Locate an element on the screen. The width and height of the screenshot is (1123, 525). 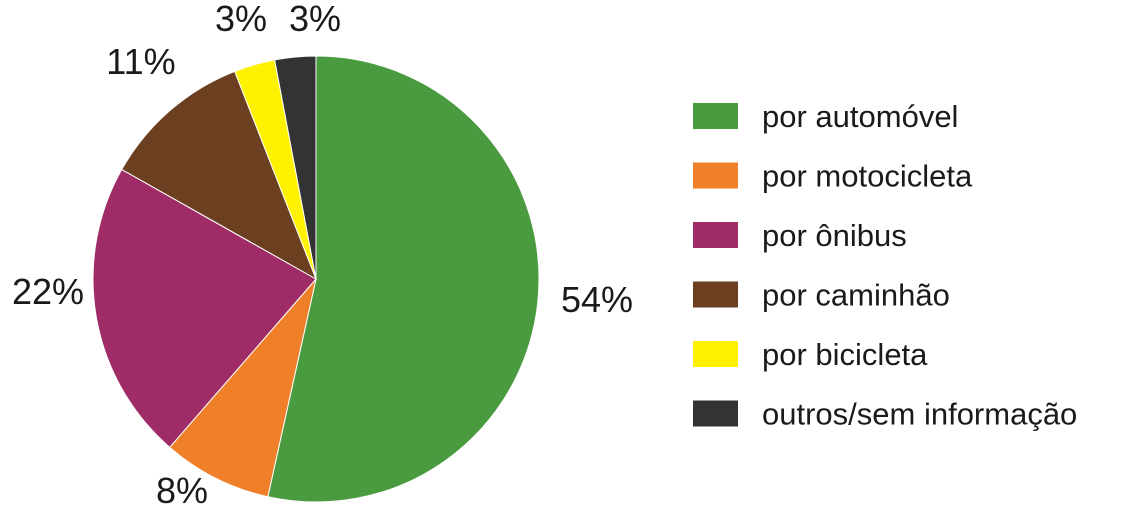
legend-label: por automóvel is located at coordinates (860, 116).